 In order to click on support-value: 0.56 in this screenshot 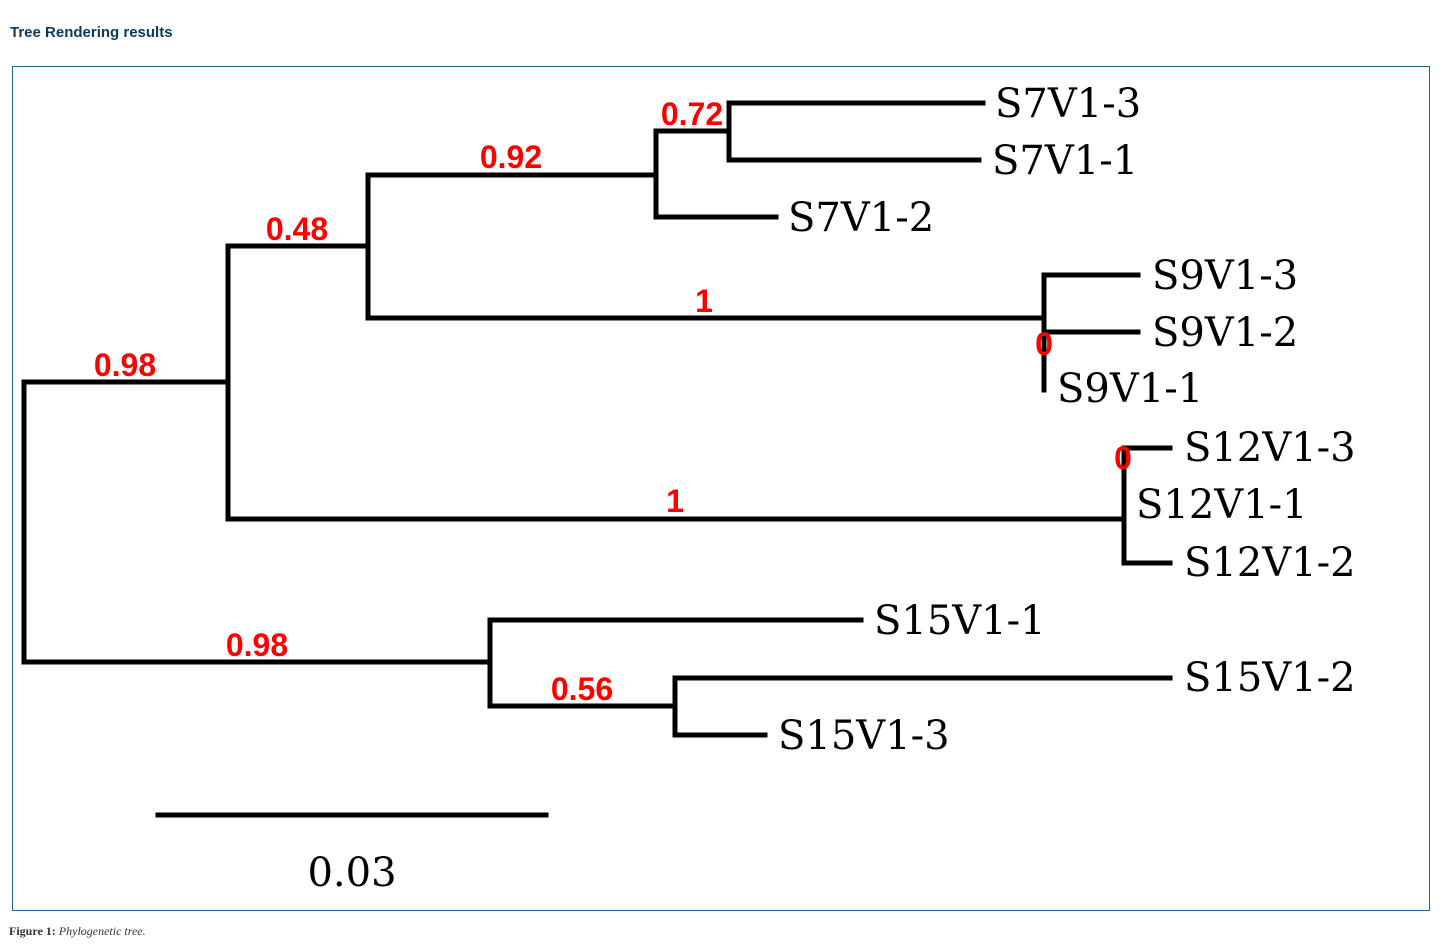, I will do `click(582, 689)`.